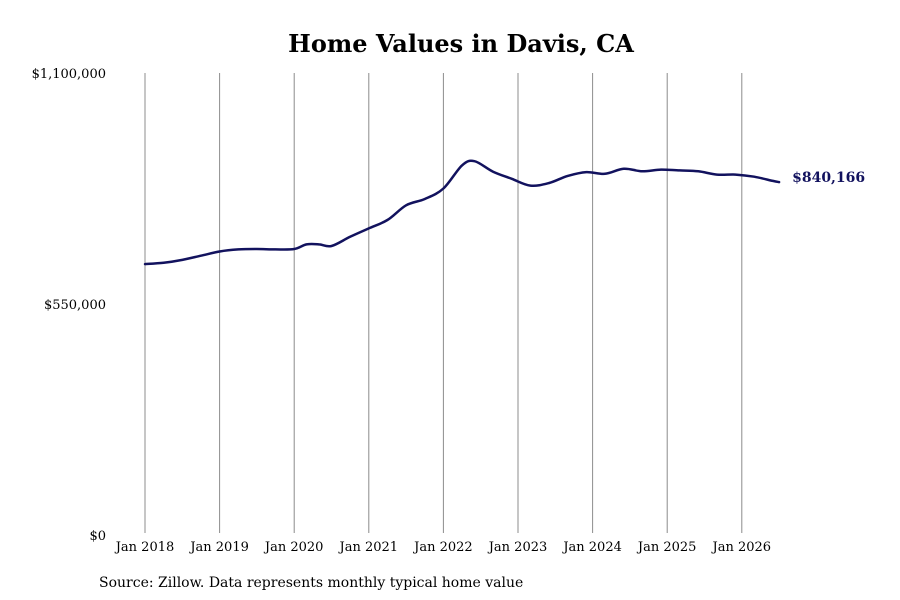 The width and height of the screenshot is (900, 600). Describe the element at coordinates (218, 547) in the screenshot. I see `x-tick-label: Jan 2019` at that location.